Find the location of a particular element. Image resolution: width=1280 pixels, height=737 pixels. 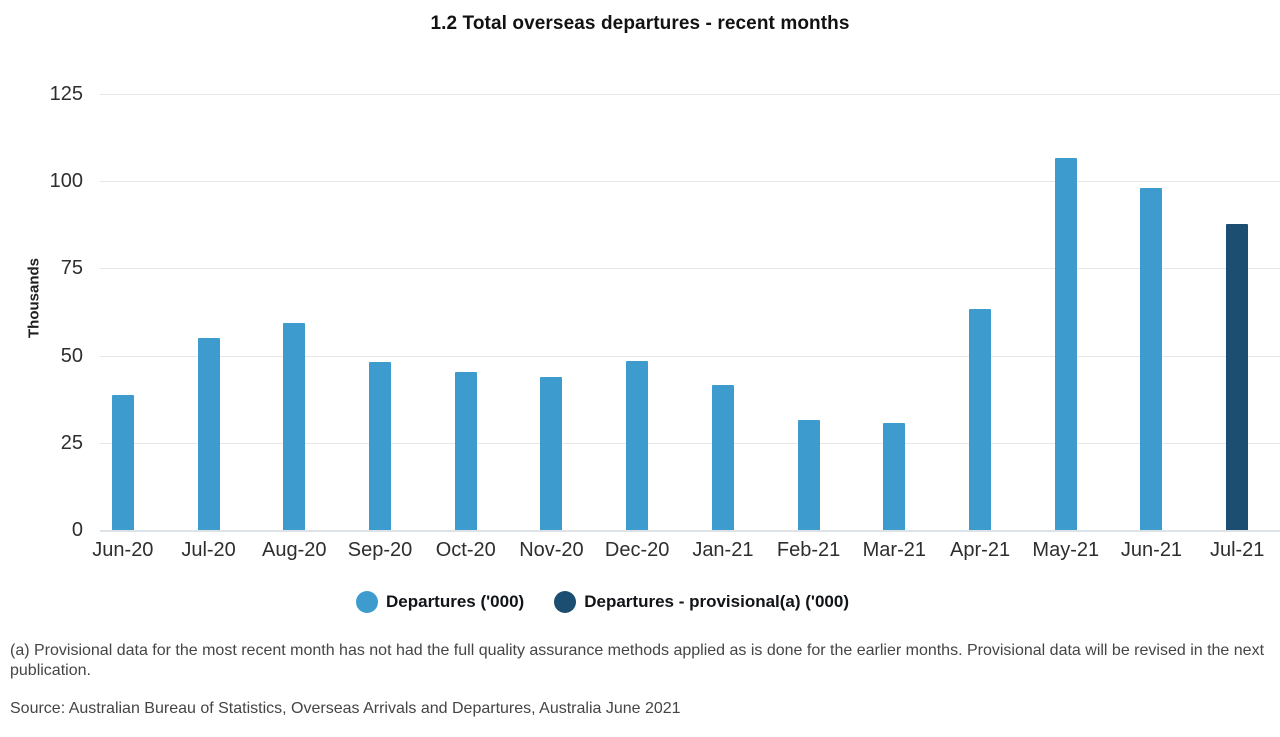

y-tick-label-125: 125 is located at coordinates (66, 94).